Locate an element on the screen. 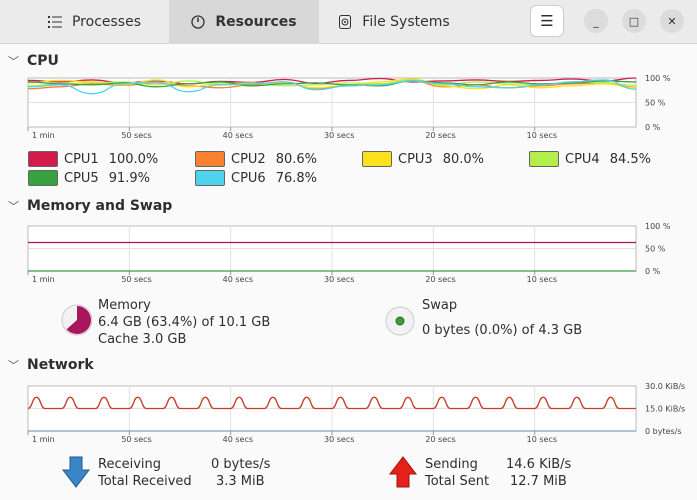 Image resolution: width=697 pixels, height=500 pixels. main-menu-button: ☰ is located at coordinates (547, 21).